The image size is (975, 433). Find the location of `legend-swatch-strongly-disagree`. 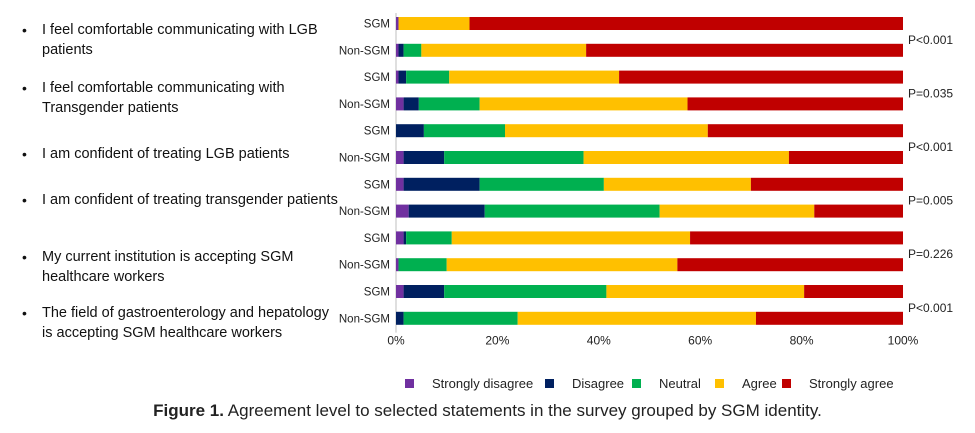

legend-swatch-strongly-disagree is located at coordinates (409, 383).